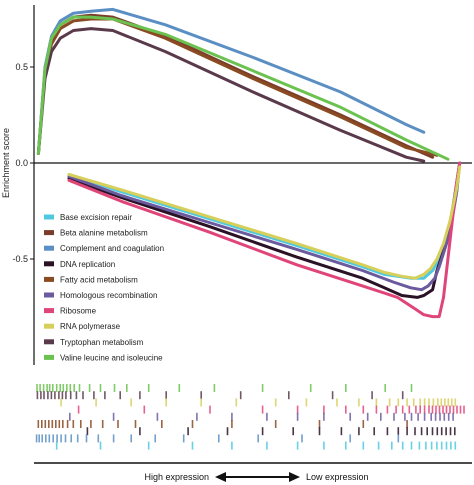 This screenshot has height=485, width=474. Describe the element at coordinates (253, 472) in the screenshot. I see `expression-axis: High expression Low expression` at that location.